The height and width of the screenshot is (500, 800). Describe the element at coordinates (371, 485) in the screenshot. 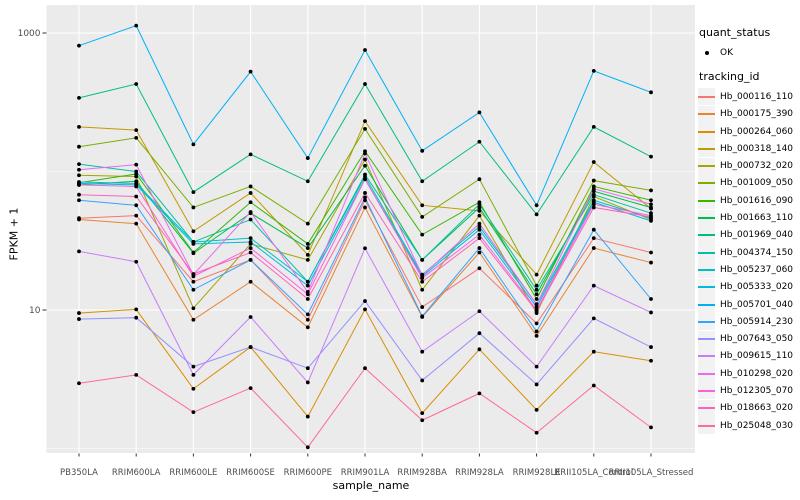

I see `x-axis-title: sample_name` at that location.